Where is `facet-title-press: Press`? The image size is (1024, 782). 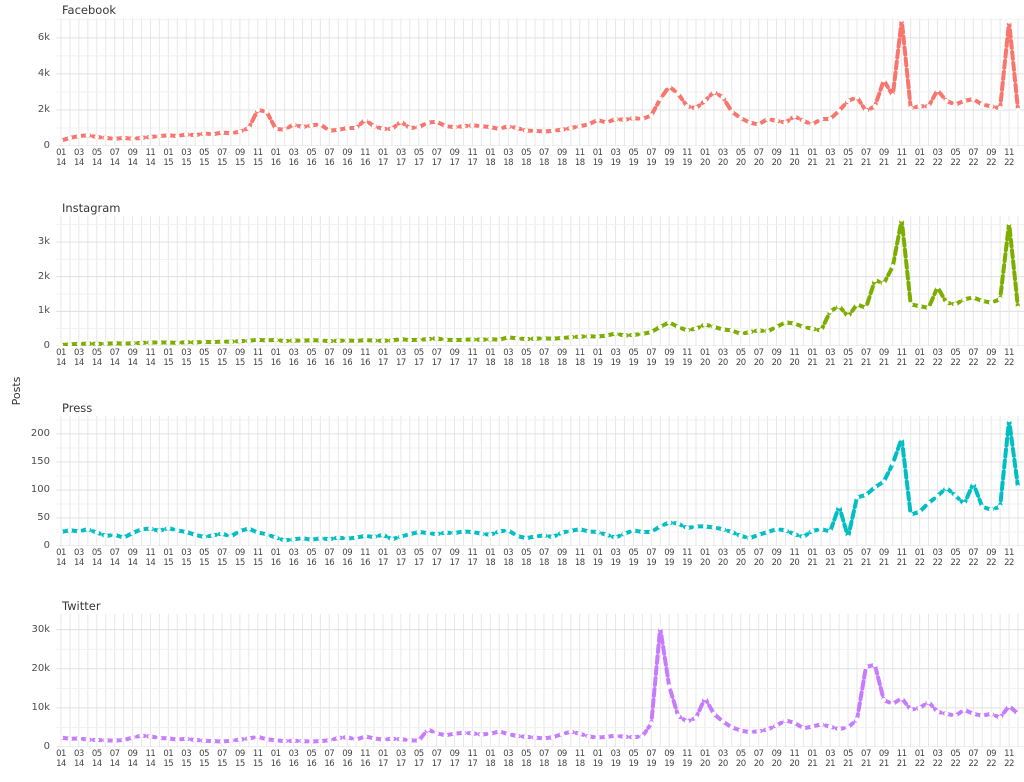
facet-title-press: Press is located at coordinates (77, 408).